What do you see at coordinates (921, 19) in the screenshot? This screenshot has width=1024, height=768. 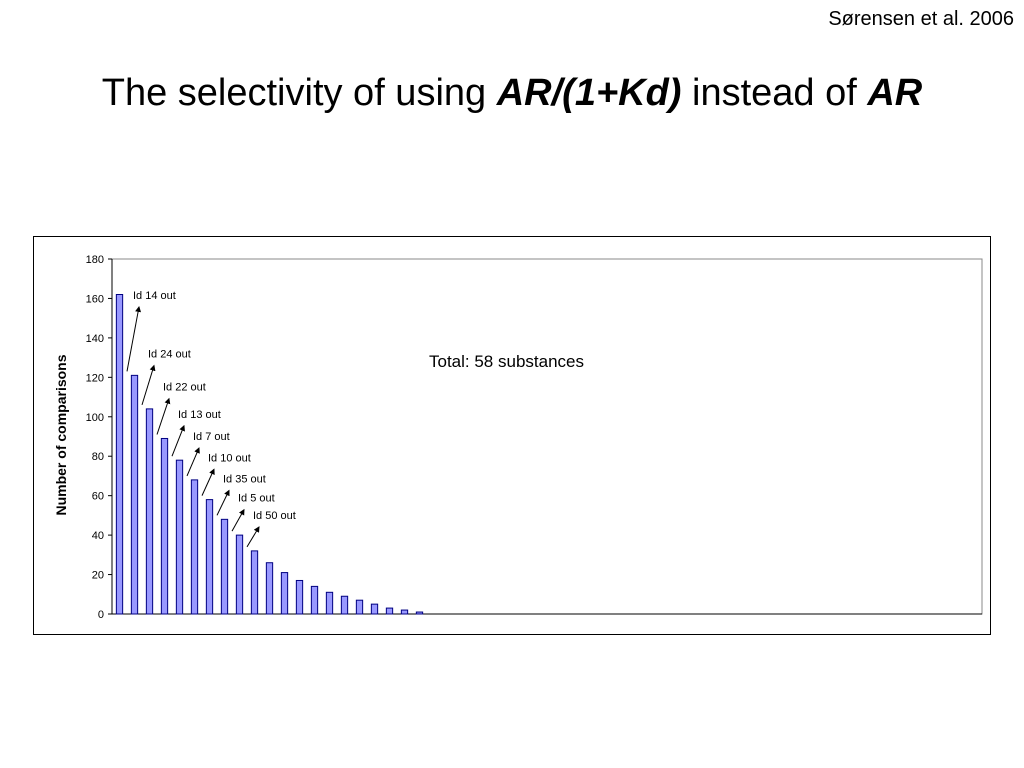 I see `citation: Sørensen et al. 2006` at bounding box center [921, 19].